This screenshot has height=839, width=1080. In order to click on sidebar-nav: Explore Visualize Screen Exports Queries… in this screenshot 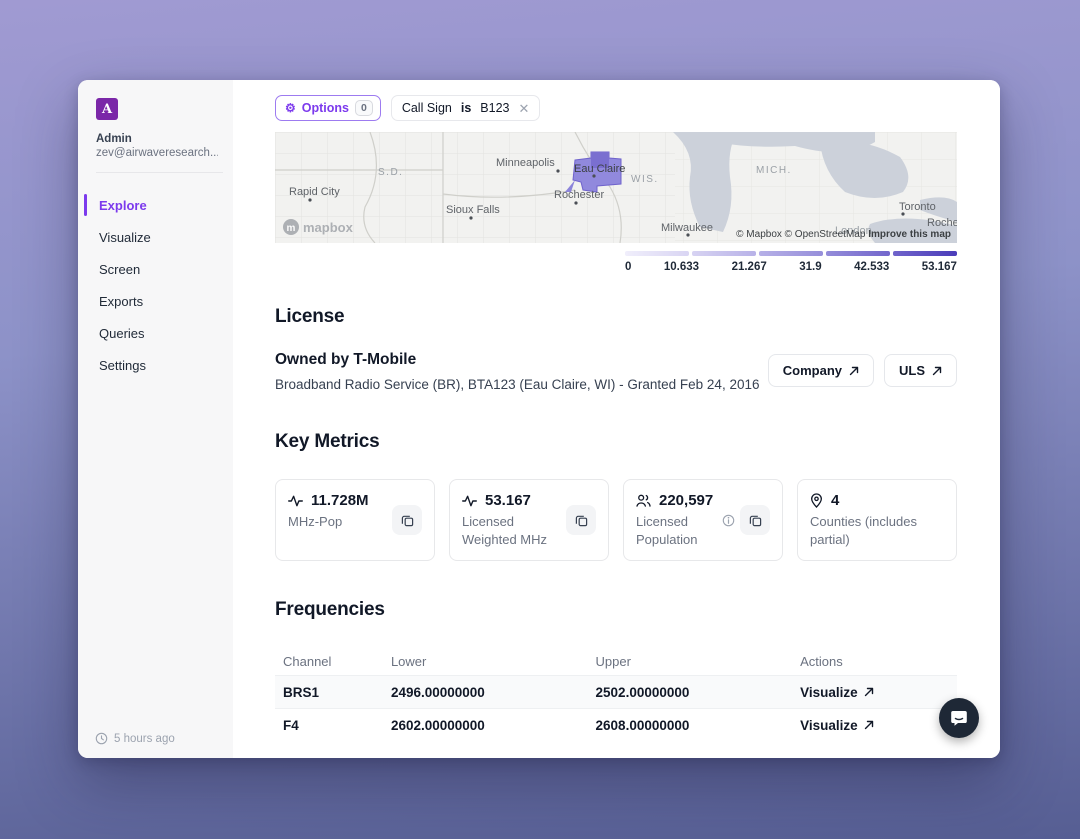, I will do `click(155, 285)`.